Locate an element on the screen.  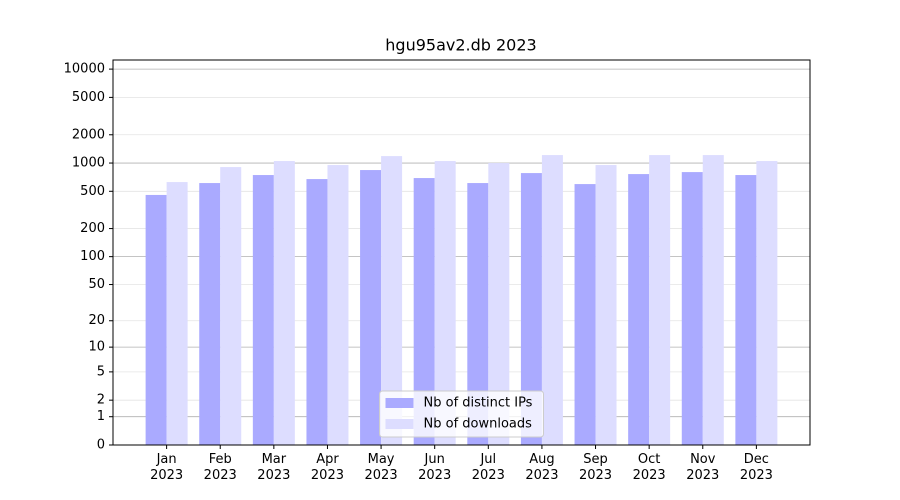
y-tick-label: 10 is located at coordinates (96, 347).